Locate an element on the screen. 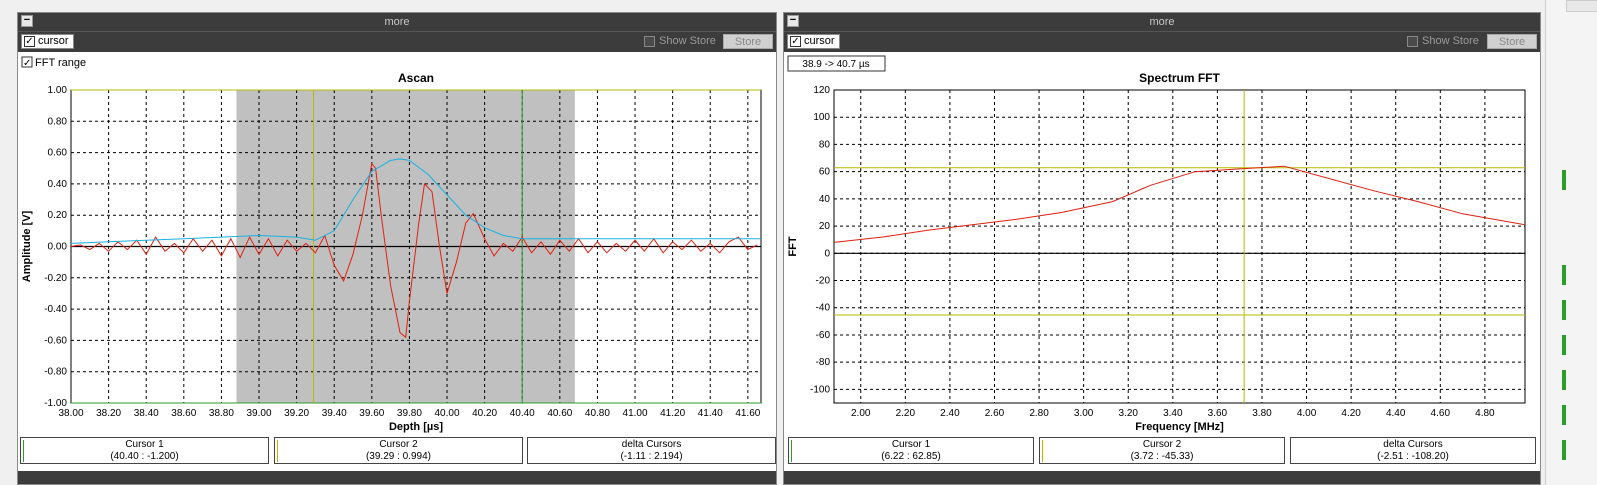 The image size is (1597, 485). x-tick-label: 2.00 is located at coordinates (861, 413).